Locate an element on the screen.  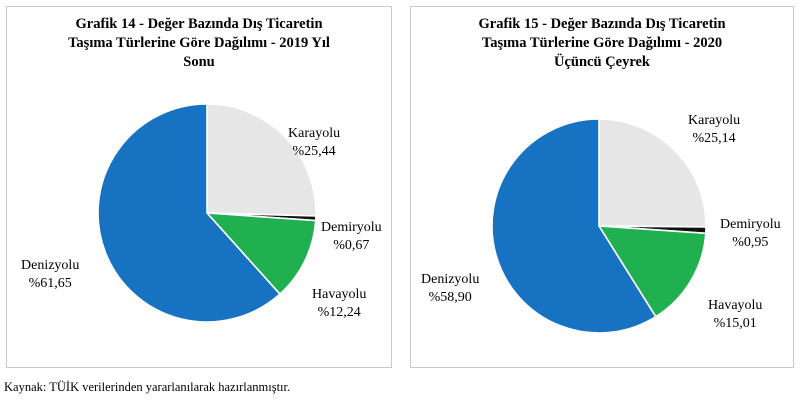
slice-value: %15,01 is located at coordinates (735, 323).